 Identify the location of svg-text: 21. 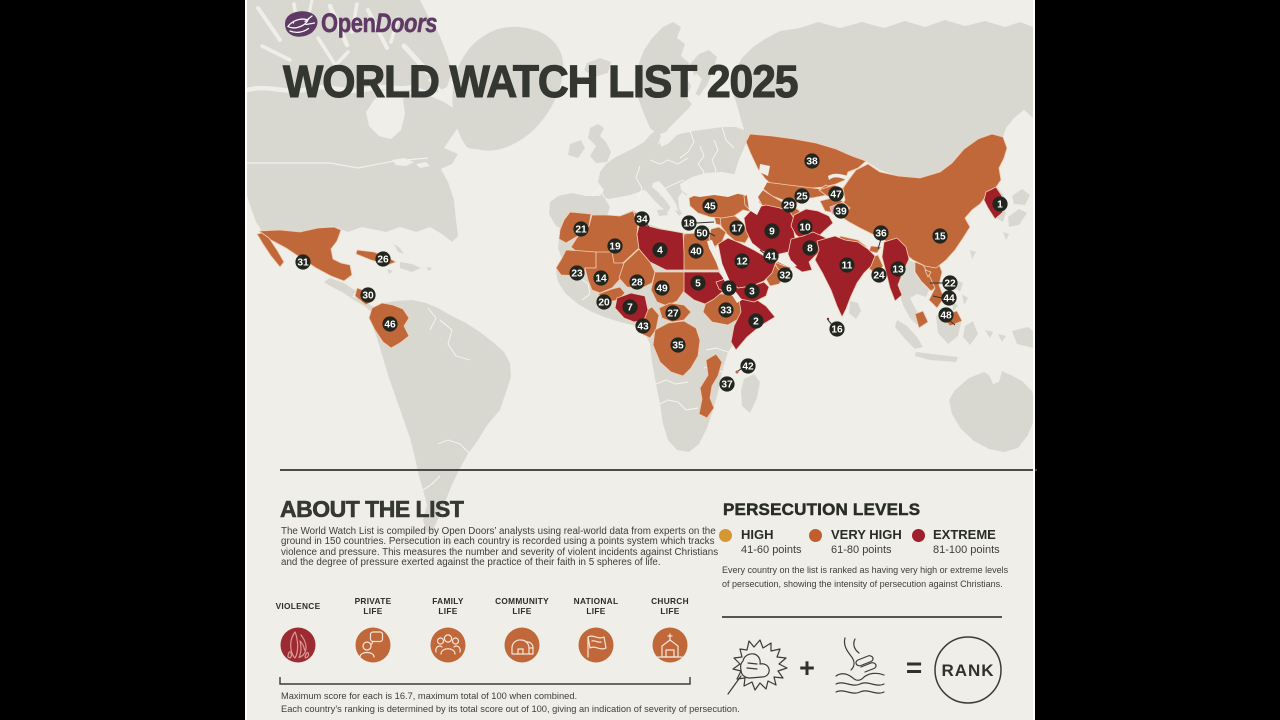
(581, 230).